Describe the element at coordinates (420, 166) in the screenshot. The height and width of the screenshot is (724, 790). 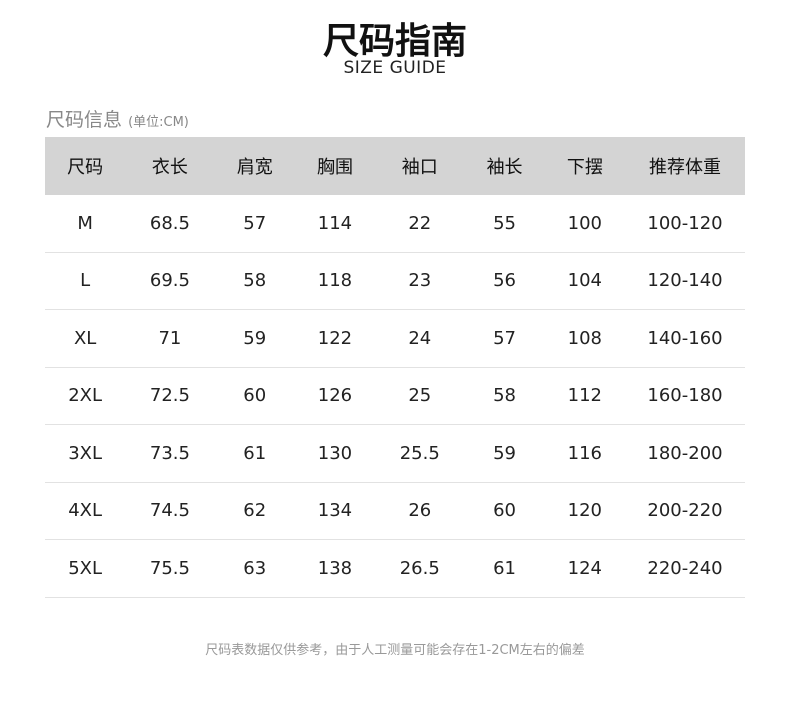
I see `column-header: 袖口` at that location.